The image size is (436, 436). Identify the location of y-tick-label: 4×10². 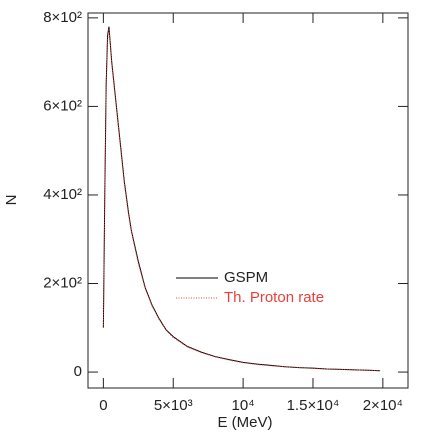
(62, 194).